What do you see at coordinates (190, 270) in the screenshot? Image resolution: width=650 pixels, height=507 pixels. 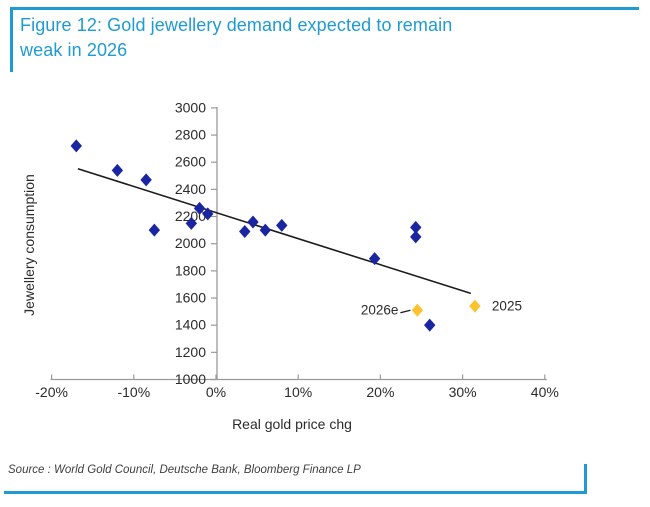 I see `y-tick-label: 1800` at bounding box center [190, 270].